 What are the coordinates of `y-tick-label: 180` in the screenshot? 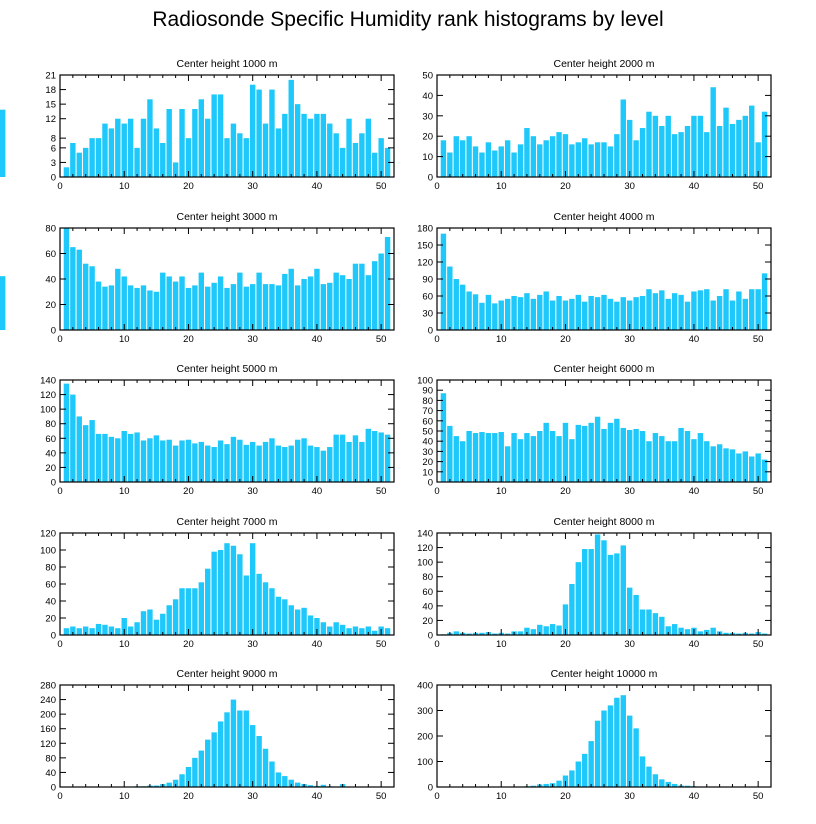 It's located at (425, 229).